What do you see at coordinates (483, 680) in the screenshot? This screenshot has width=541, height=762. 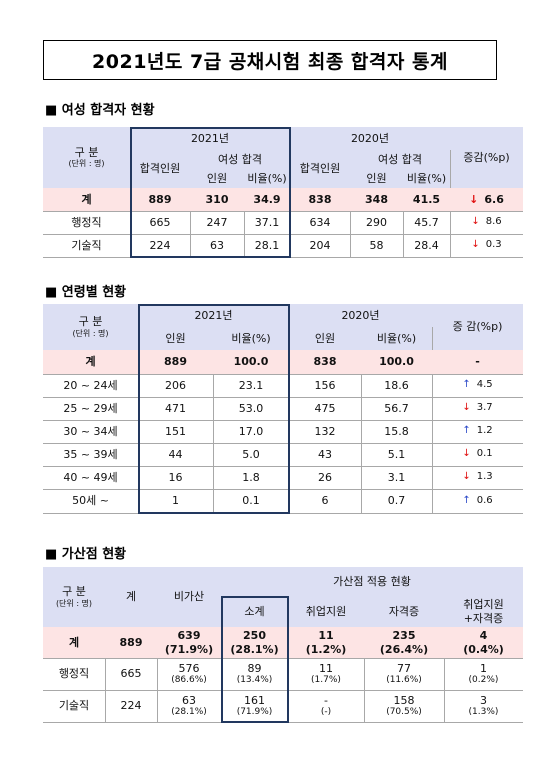 I see `cell-percent: (0.2%)` at bounding box center [483, 680].